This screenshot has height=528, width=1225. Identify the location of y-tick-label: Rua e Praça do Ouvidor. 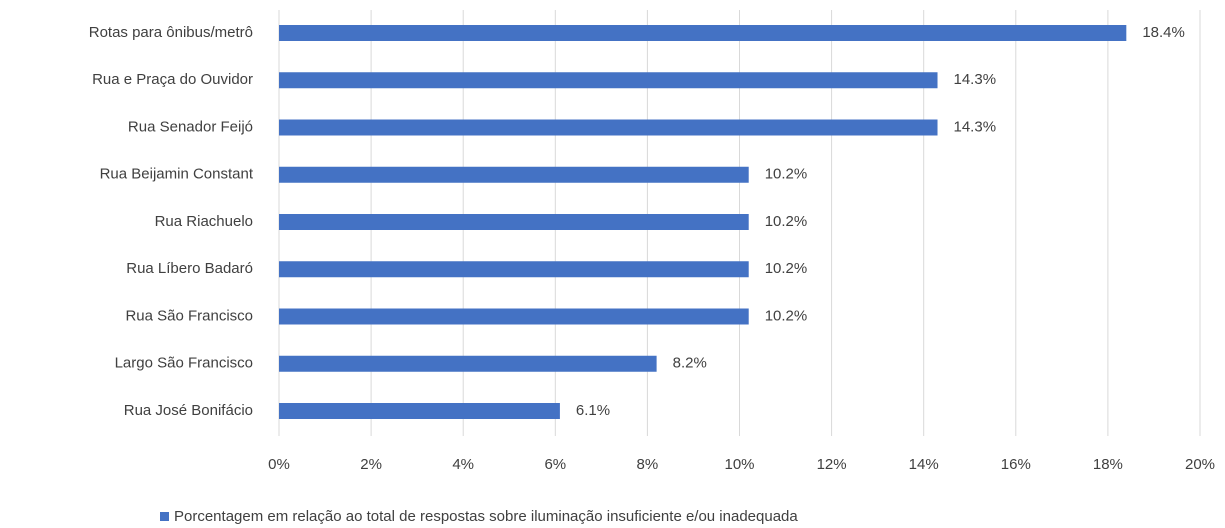
(172, 79).